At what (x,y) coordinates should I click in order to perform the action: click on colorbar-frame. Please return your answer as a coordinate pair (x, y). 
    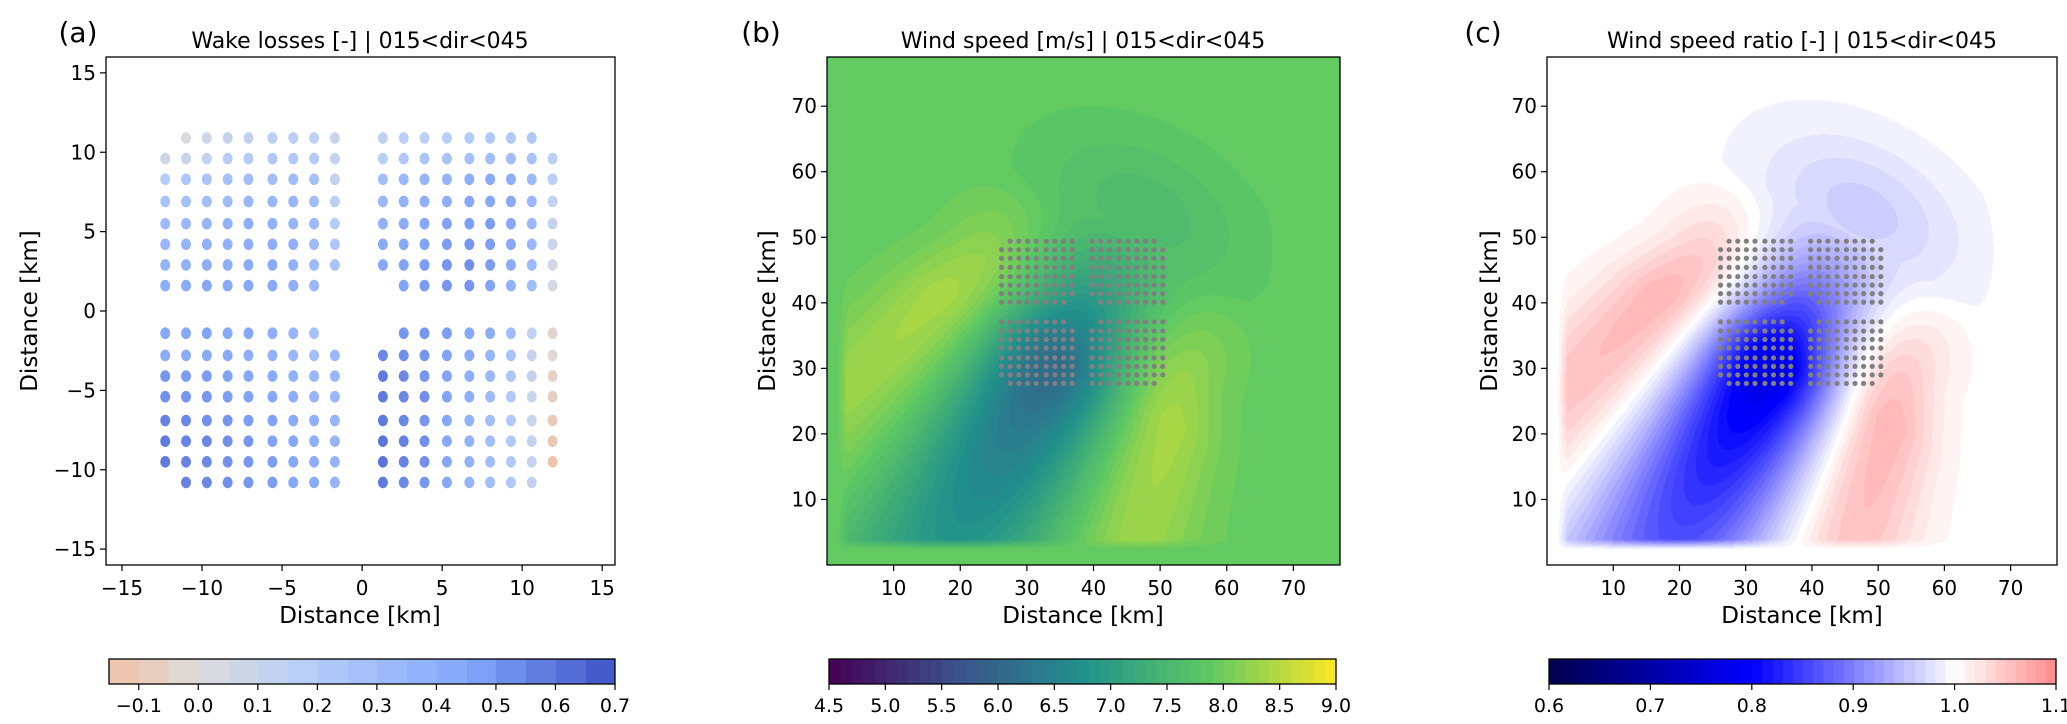
    Looking at the image, I should click on (1802, 671).